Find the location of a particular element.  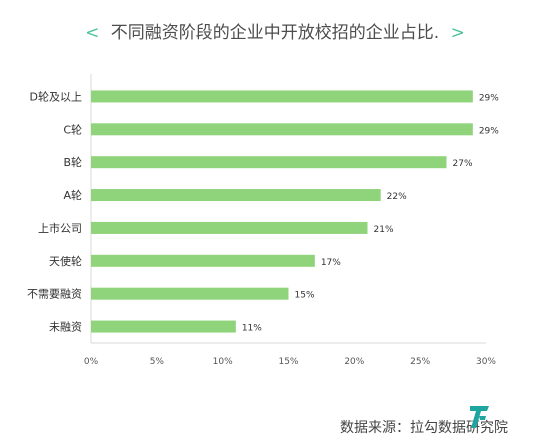

category-label: 天使轮 is located at coordinates (65, 261).